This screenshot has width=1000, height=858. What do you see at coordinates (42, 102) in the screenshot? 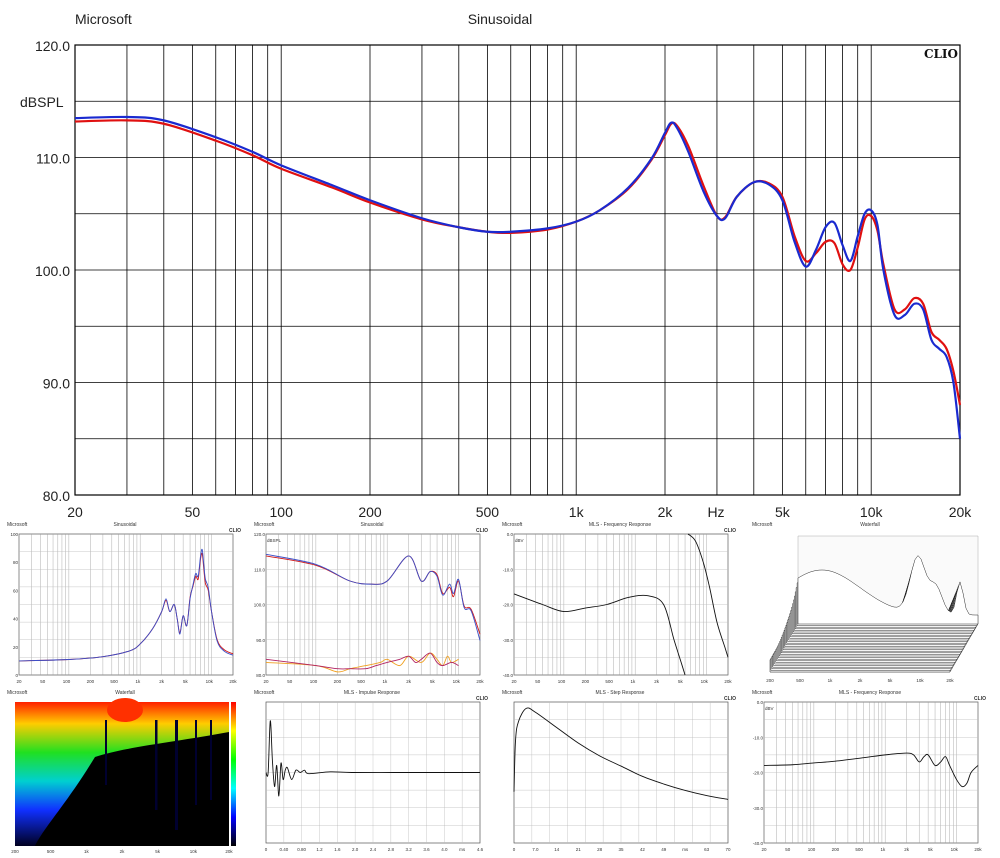
I see `main-y-axis-label: dBSPL` at bounding box center [42, 102].